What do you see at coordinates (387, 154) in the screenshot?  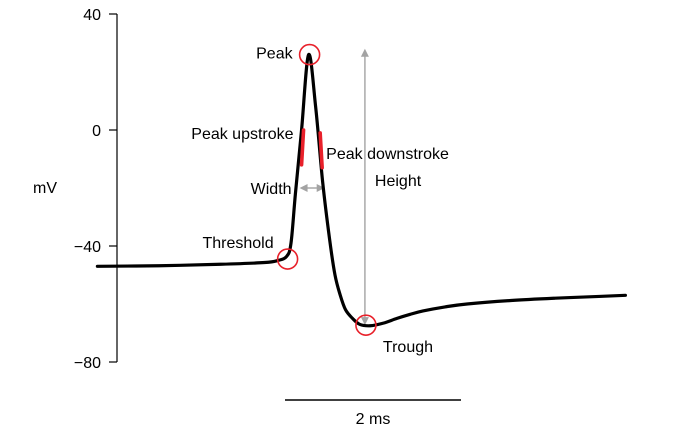 I see `peak-downstroke-label: Peak downstroke` at bounding box center [387, 154].